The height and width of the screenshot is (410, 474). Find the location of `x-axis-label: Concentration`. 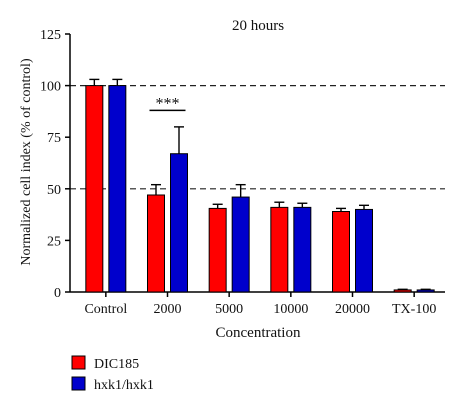

x-axis-label: Concentration is located at coordinates (258, 333).